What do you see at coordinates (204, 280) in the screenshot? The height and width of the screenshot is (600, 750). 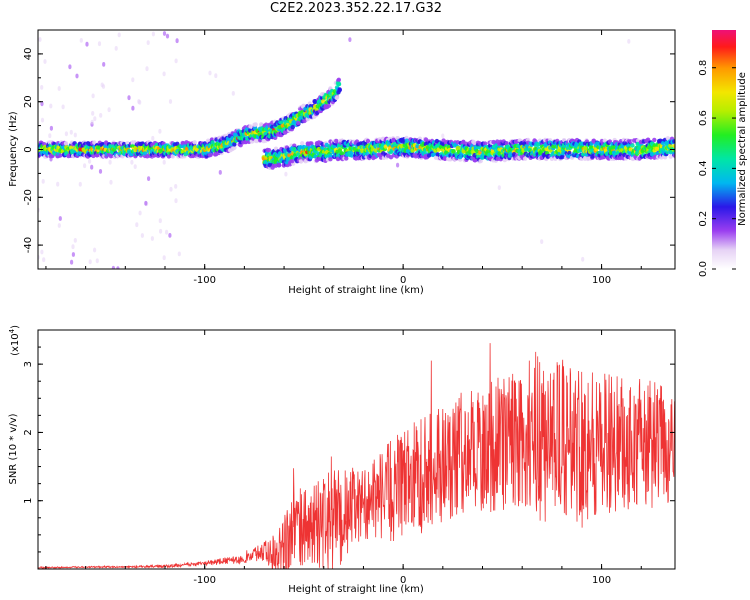 I see `top-x-tick-label: -100` at bounding box center [204, 280].